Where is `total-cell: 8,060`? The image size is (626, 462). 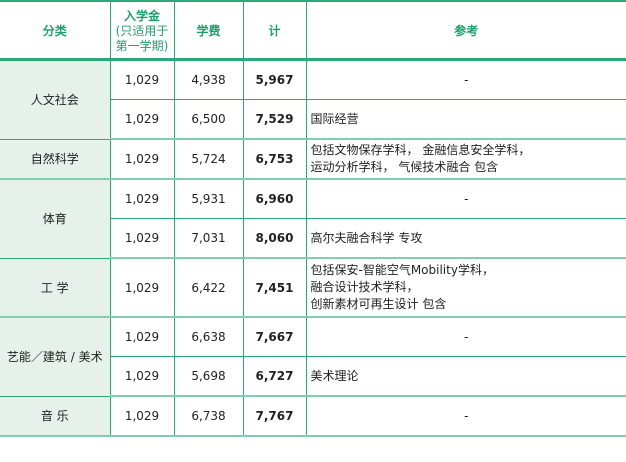
total-cell: 8,060 is located at coordinates (275, 238).